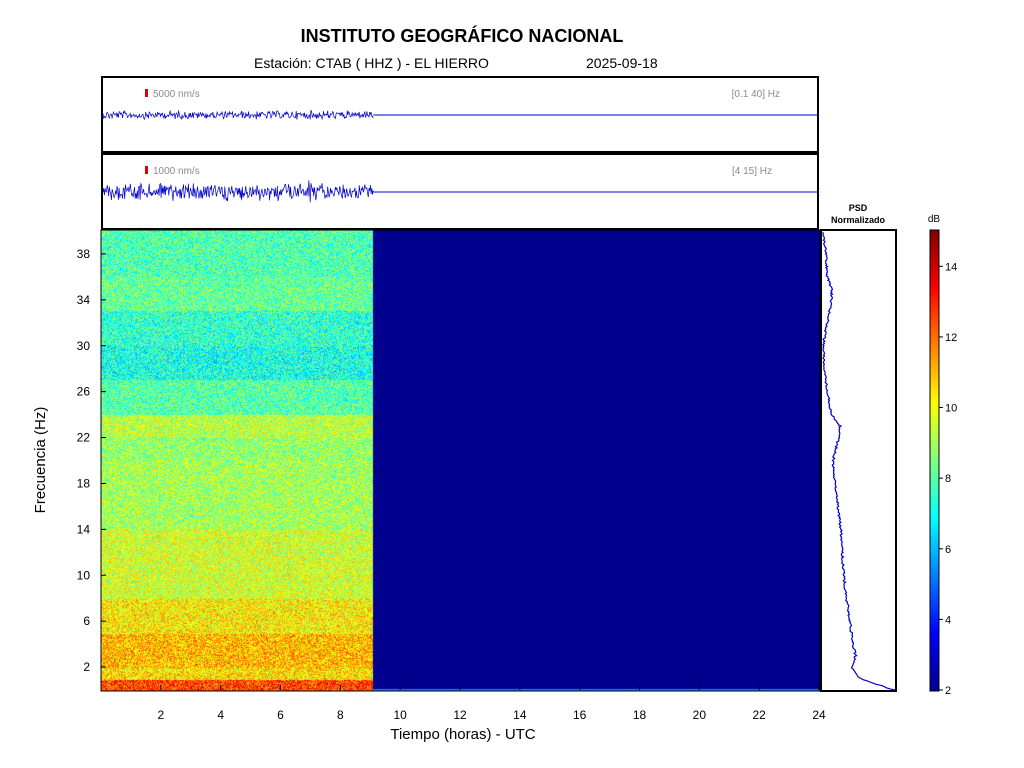 Image resolution: width=1024 pixels, height=768 pixels. I want to click on x-tick-label: 4, so click(220, 715).